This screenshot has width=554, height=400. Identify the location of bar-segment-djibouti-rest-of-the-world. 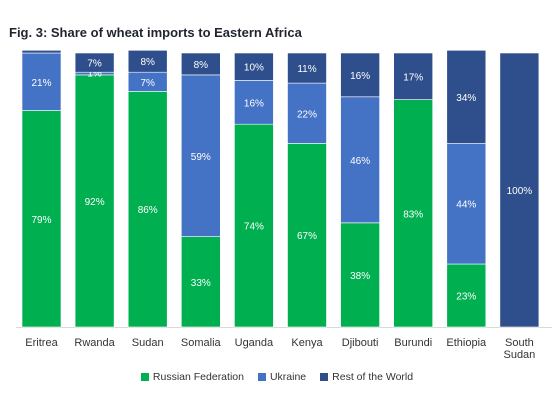
(360, 75).